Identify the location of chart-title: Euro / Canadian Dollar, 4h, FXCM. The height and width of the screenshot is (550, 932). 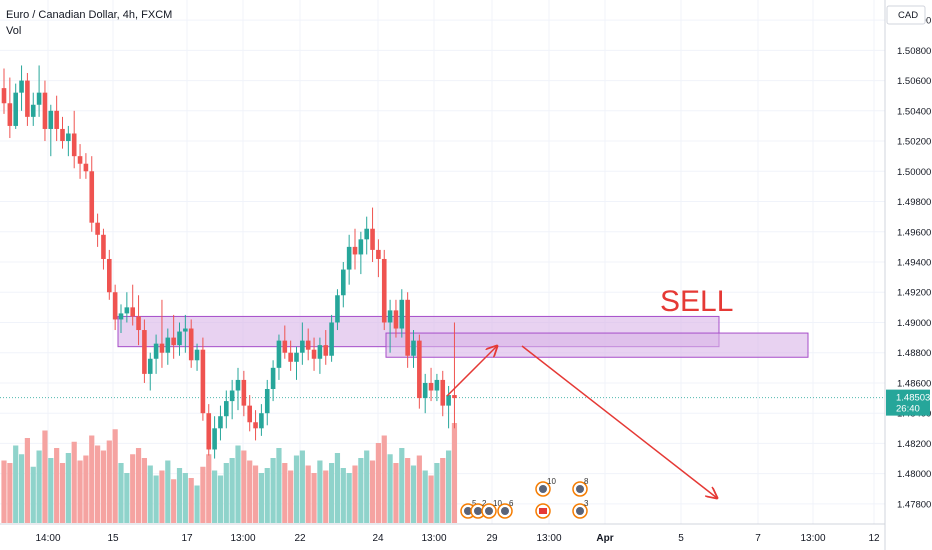
(89, 15).